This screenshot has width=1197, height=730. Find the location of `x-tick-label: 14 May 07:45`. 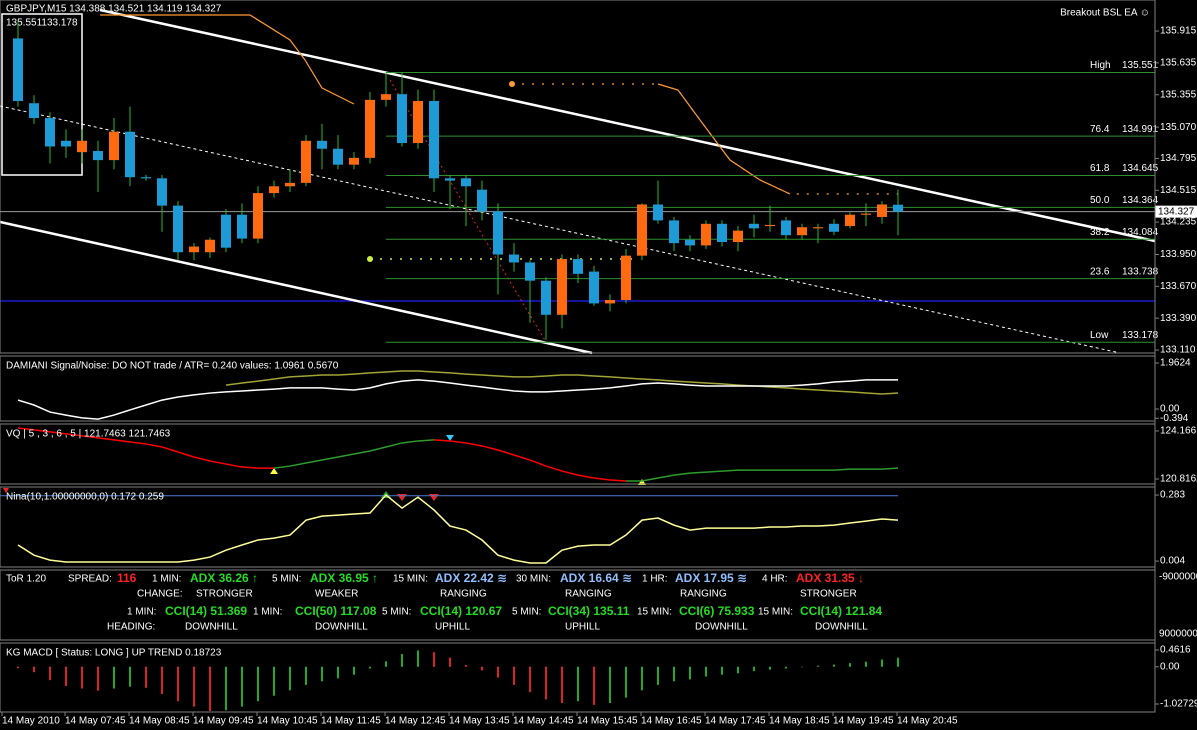

x-tick-label: 14 May 07:45 is located at coordinates (95, 721).